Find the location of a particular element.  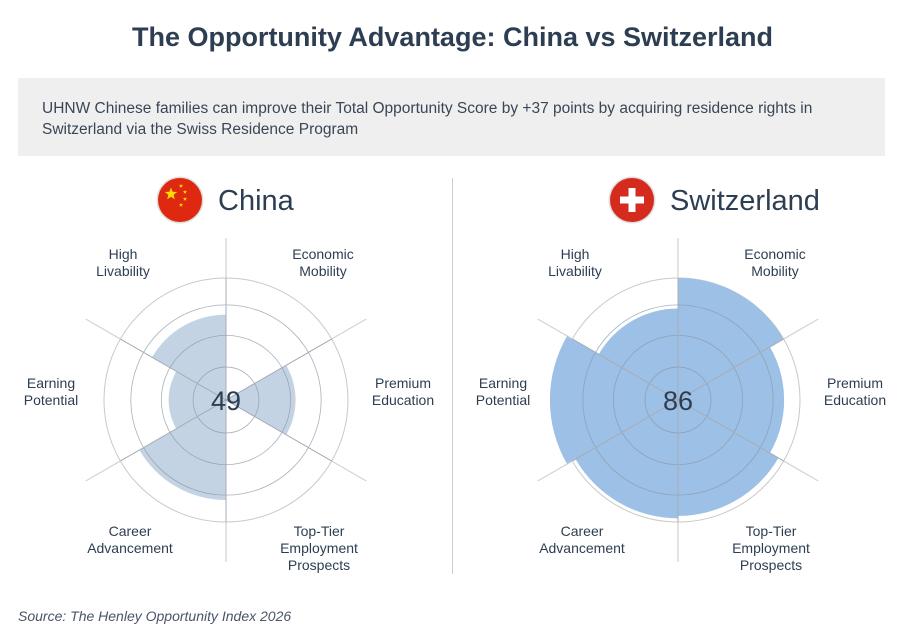

swiss-flag-icon is located at coordinates (632, 200).